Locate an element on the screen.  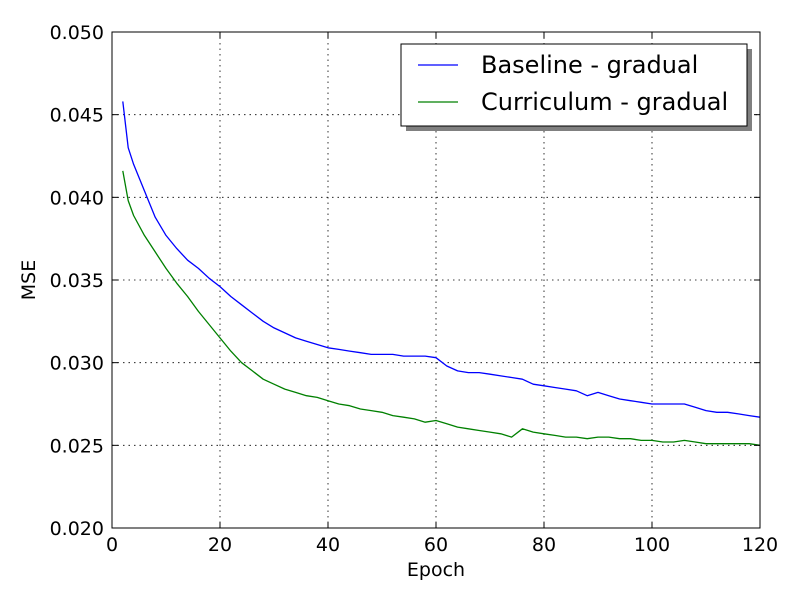
legend-box is located at coordinates (574, 85).